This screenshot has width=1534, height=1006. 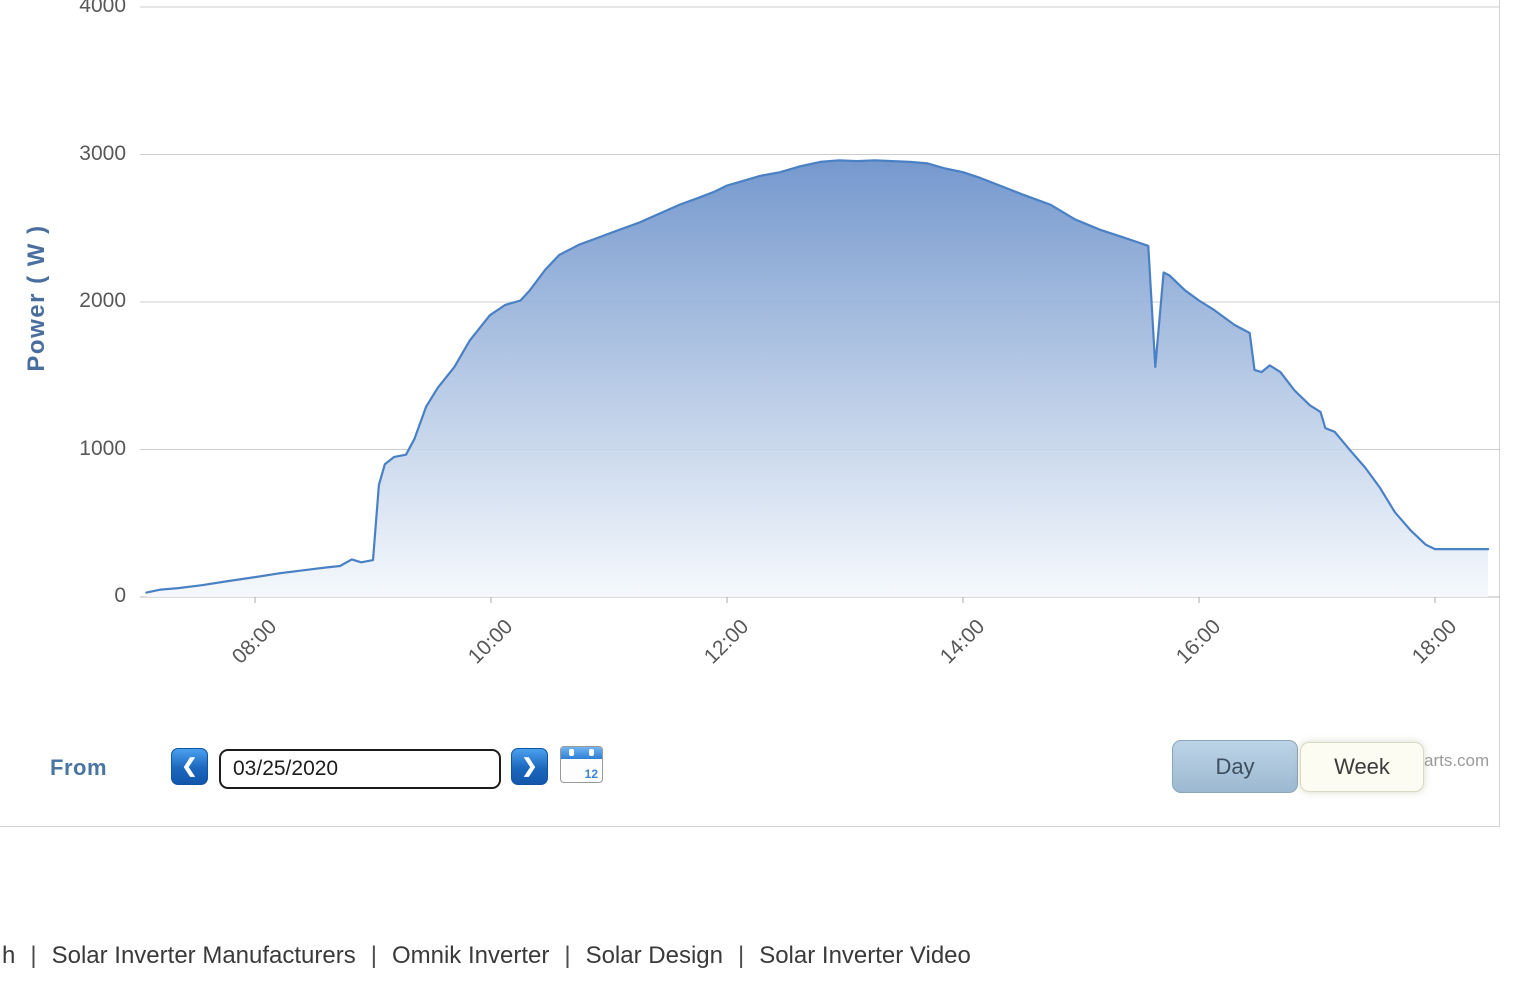 I want to click on calendar-icon-header, so click(x=581, y=753).